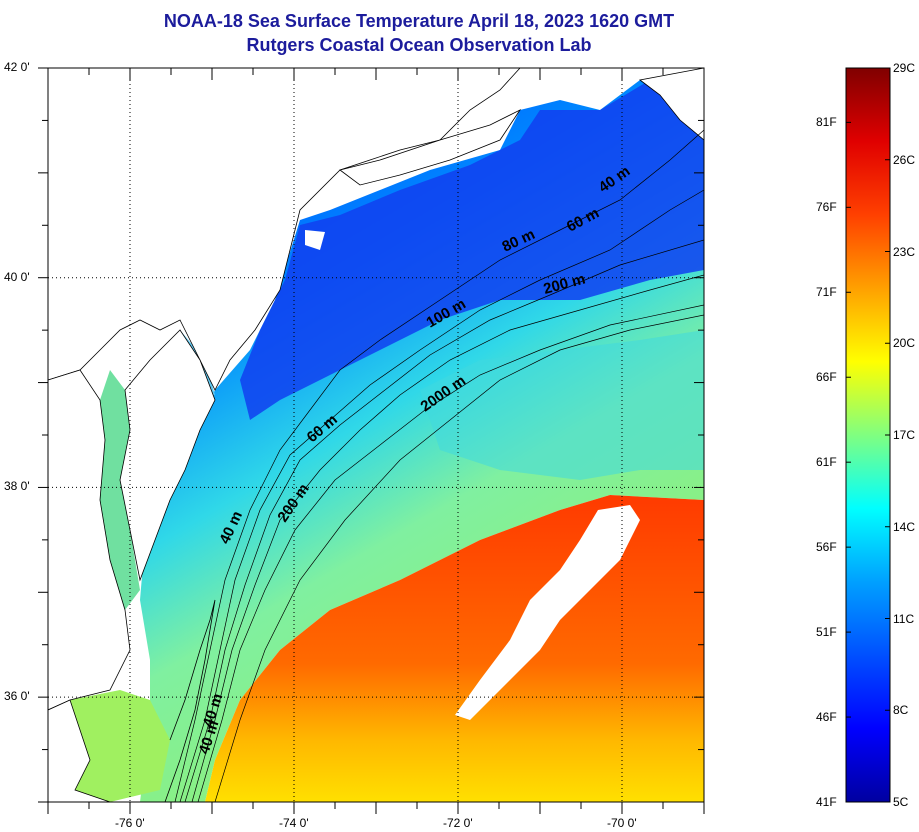 The image size is (919, 832). Describe the element at coordinates (562, 405) in the screenshot. I see `eddy-region` at that location.